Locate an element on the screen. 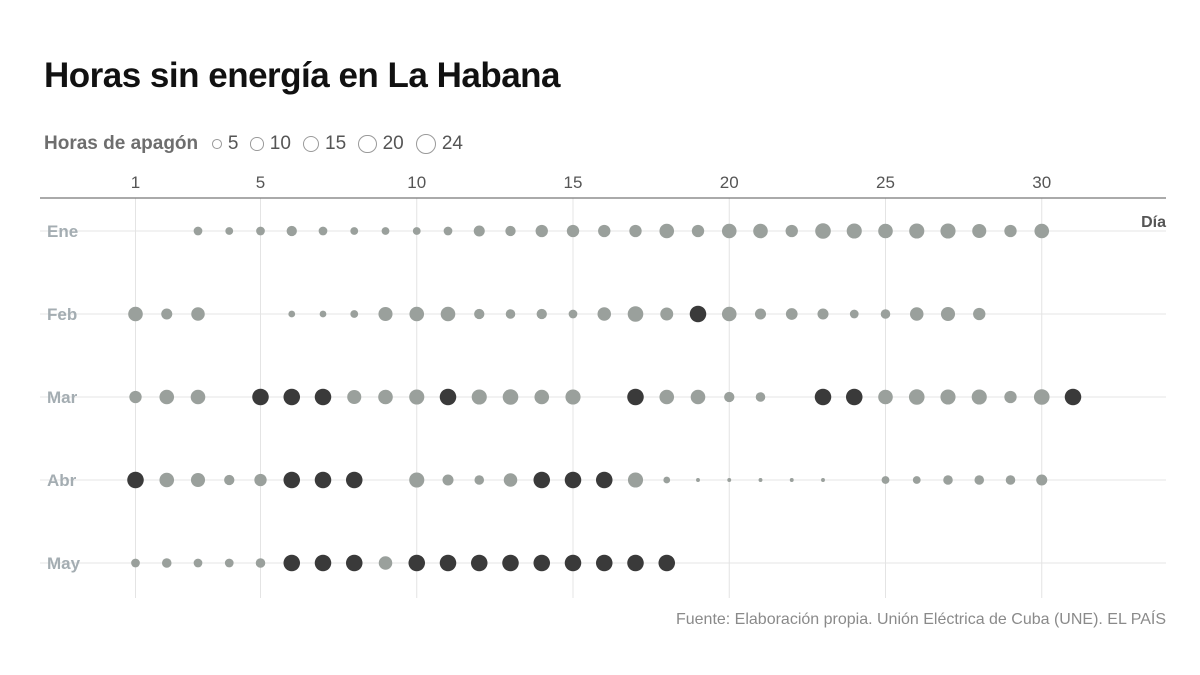  legend-item-10: 10 is located at coordinates (270, 144).